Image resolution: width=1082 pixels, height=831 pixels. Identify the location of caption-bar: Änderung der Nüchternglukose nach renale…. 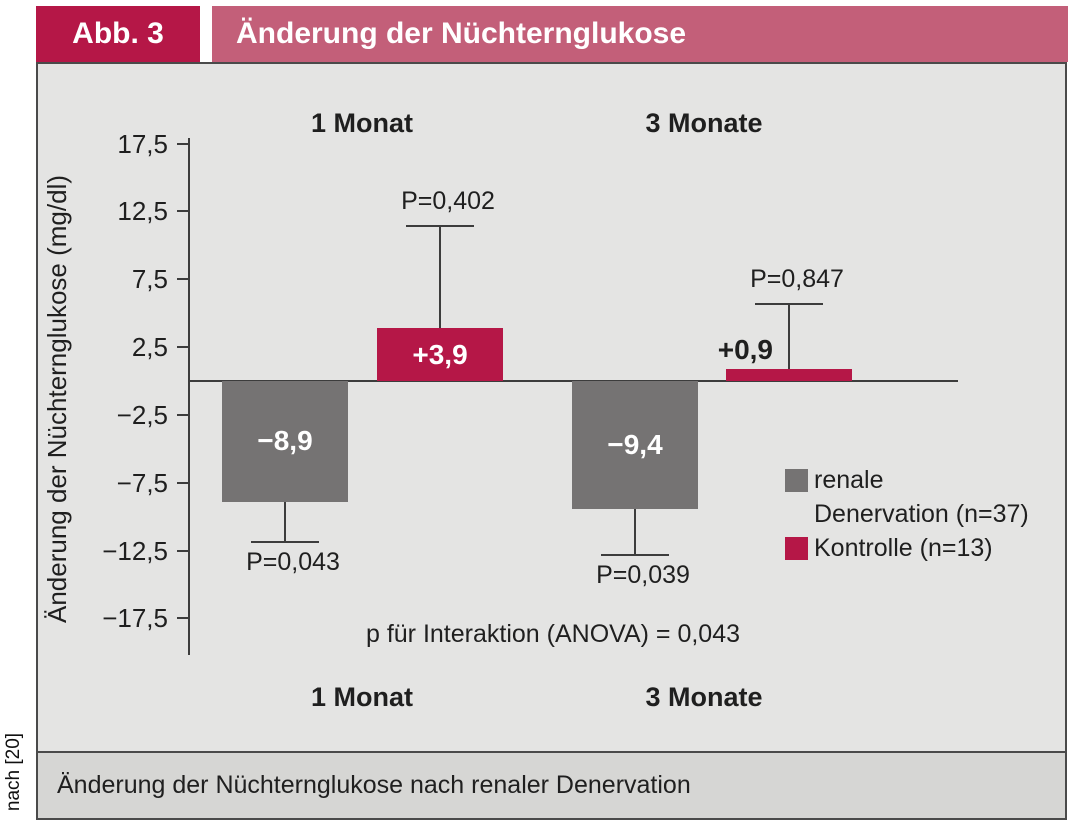
(551, 784).